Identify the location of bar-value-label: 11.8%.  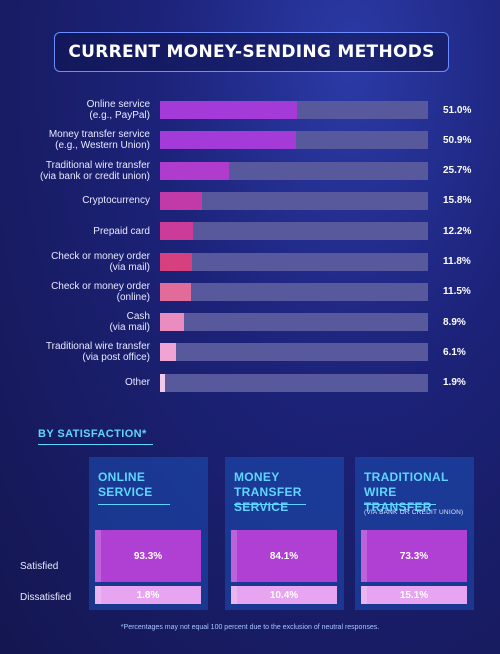
(457, 261).